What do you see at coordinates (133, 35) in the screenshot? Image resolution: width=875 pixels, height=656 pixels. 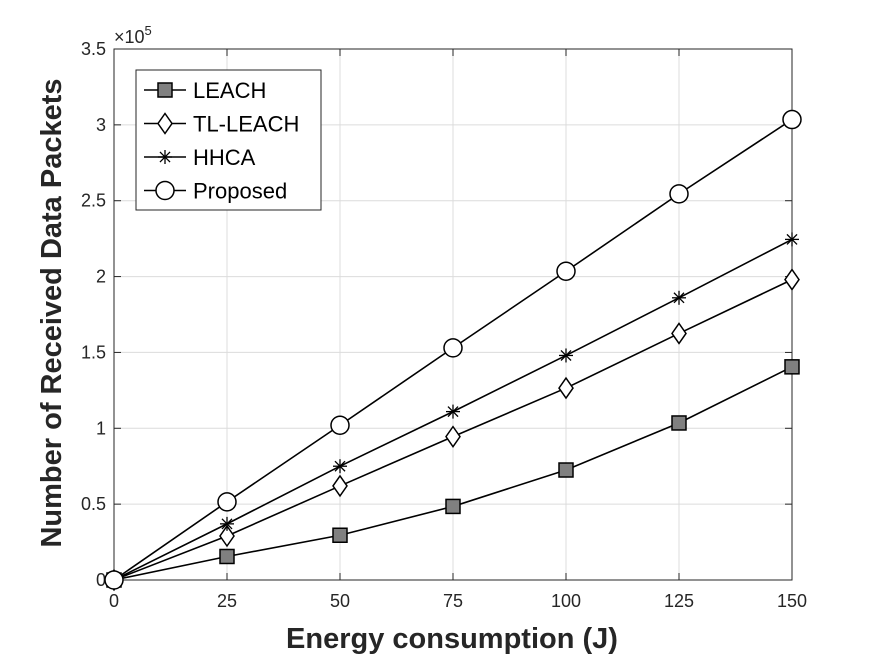 I see `y-multiplier-label: ×10⁵` at bounding box center [133, 35].